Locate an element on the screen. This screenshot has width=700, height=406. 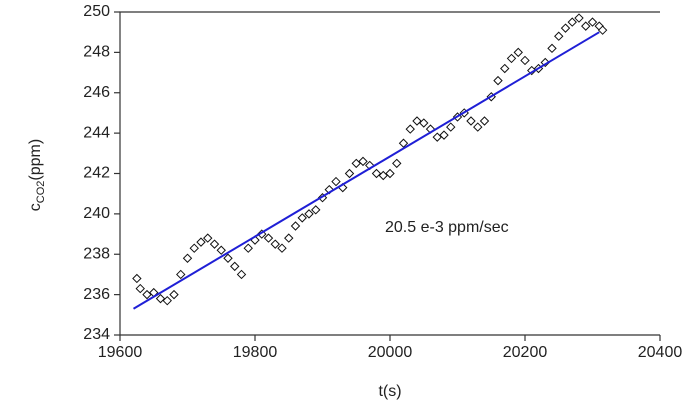
y-label-sub: CO2 is located at coordinates (41, 192).